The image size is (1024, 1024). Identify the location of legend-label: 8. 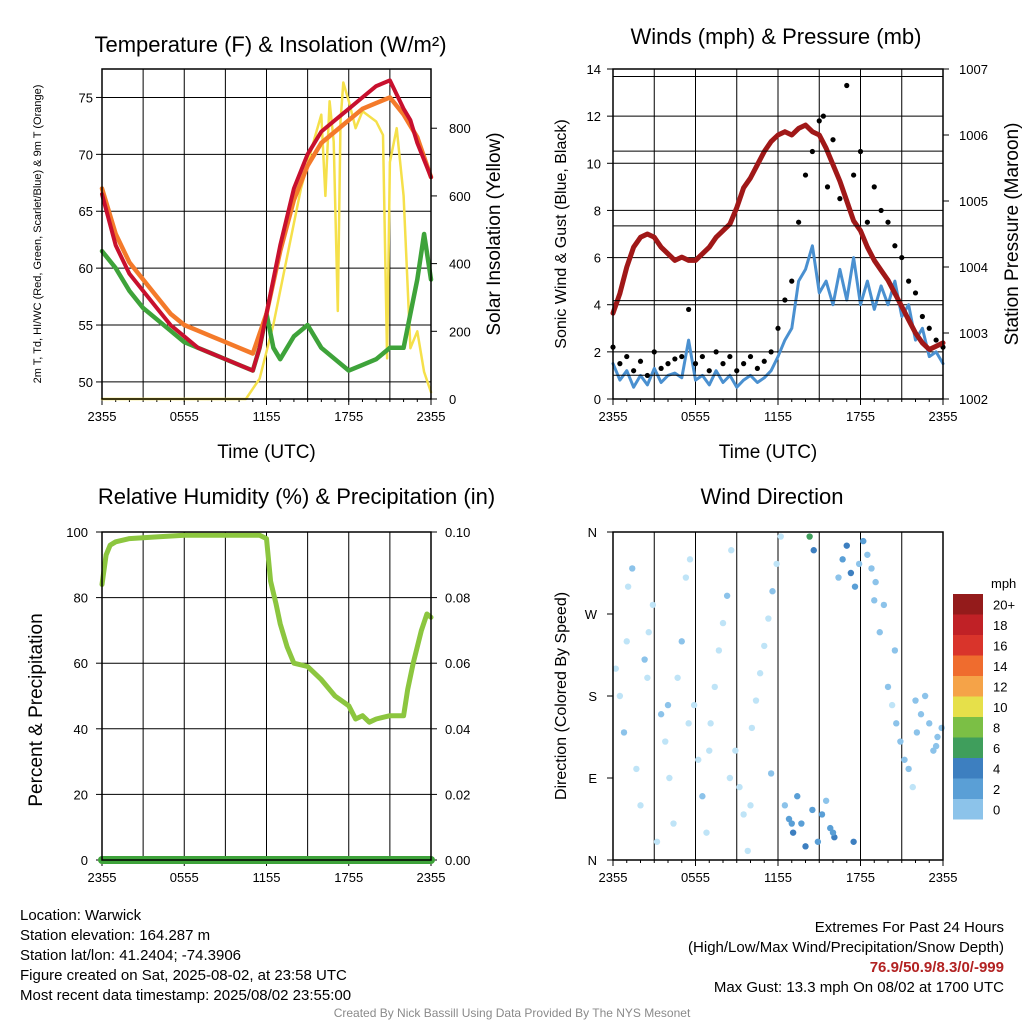
(996, 727).